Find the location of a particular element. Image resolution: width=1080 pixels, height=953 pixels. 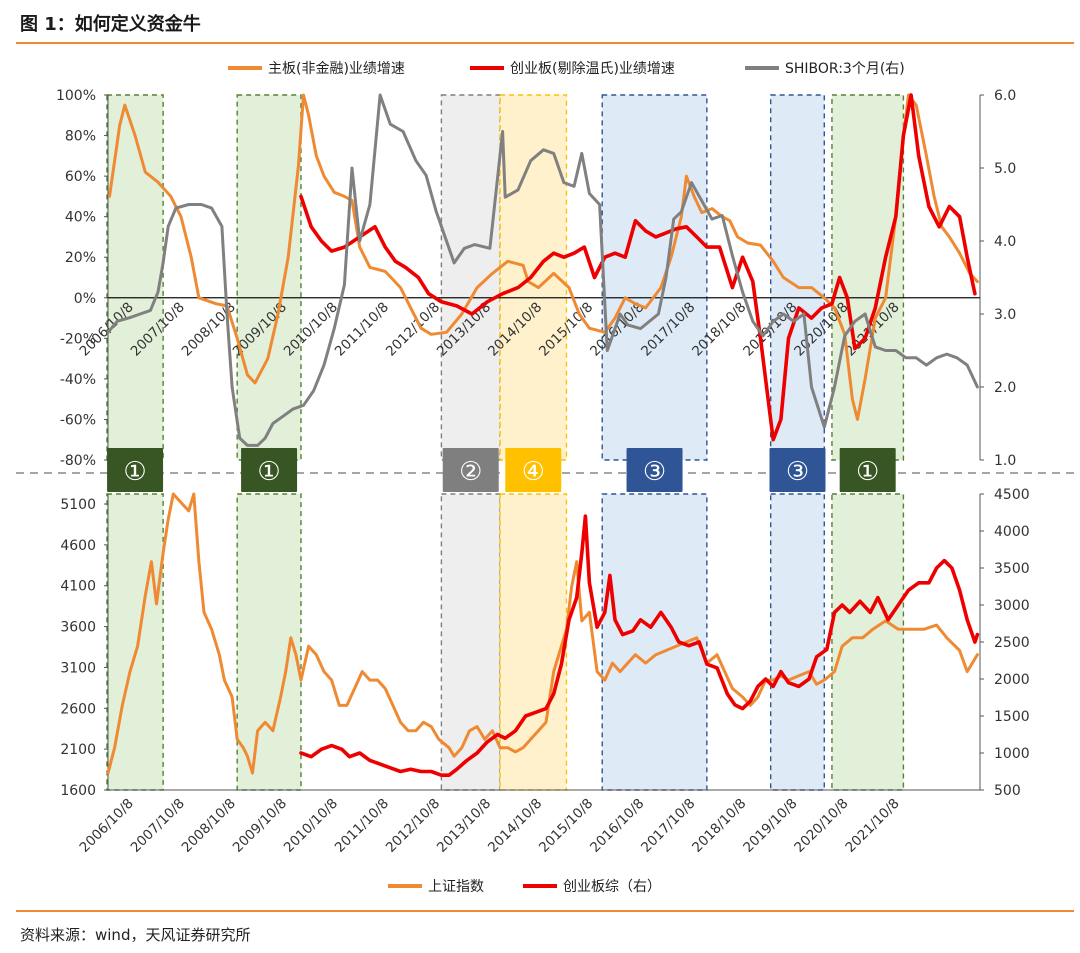

top-left-tick-4: 20% is located at coordinates (80, 258).